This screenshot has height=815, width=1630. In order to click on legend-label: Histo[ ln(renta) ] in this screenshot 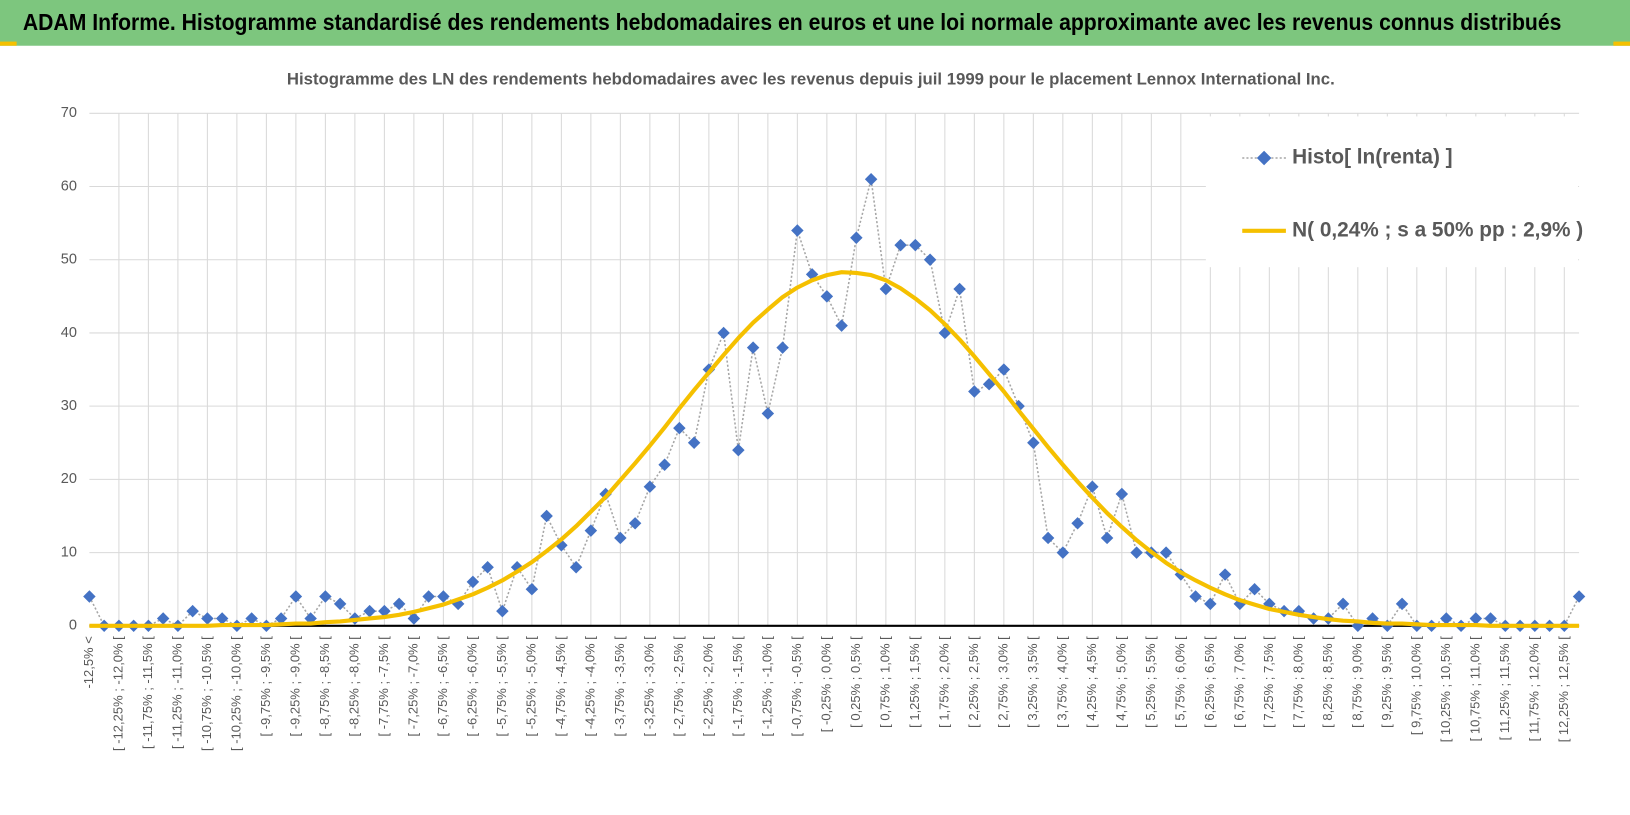, I will do `click(1372, 156)`.